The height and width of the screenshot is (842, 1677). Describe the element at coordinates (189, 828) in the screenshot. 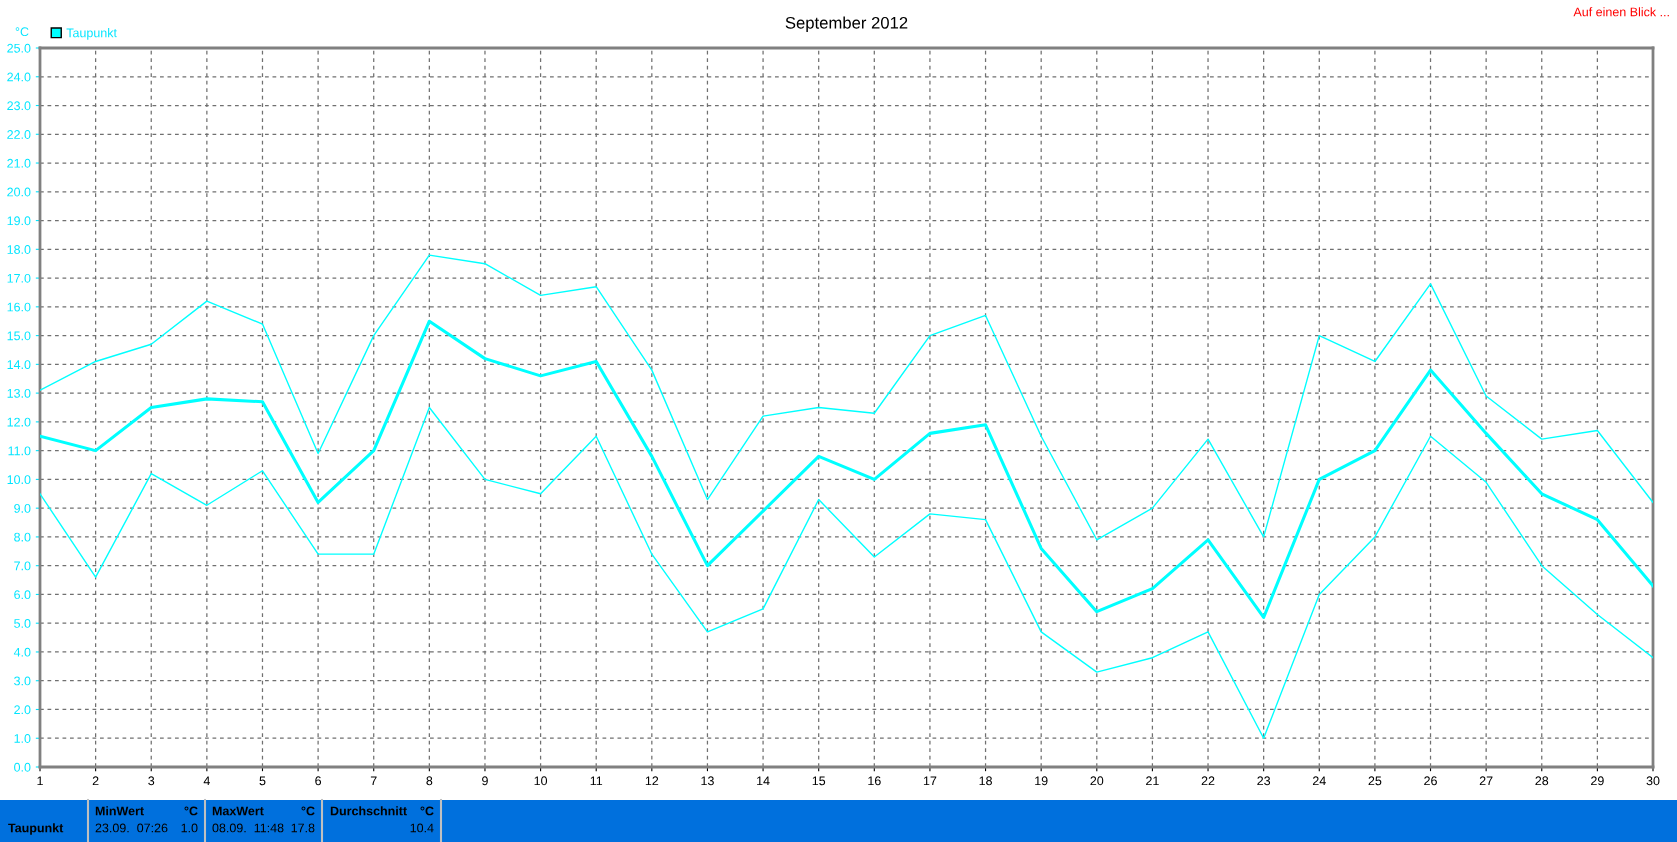

I see `text: 1.0` at that location.